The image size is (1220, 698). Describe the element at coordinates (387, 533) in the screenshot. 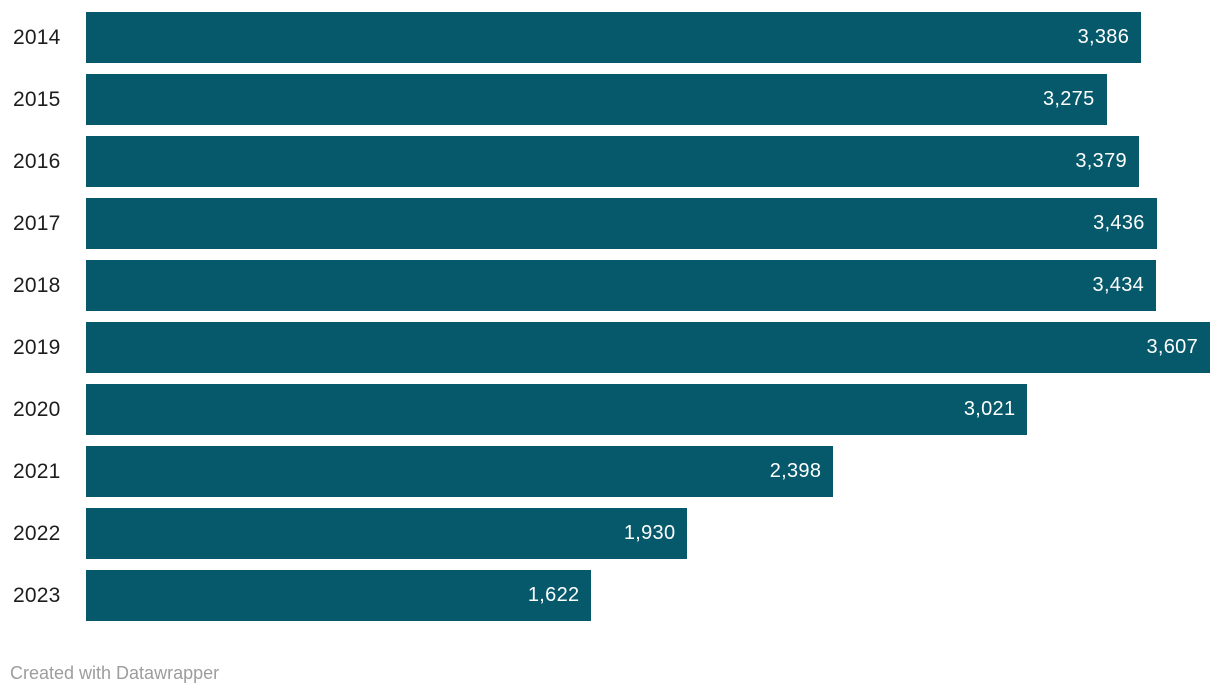

I see `bar: 1,930` at that location.